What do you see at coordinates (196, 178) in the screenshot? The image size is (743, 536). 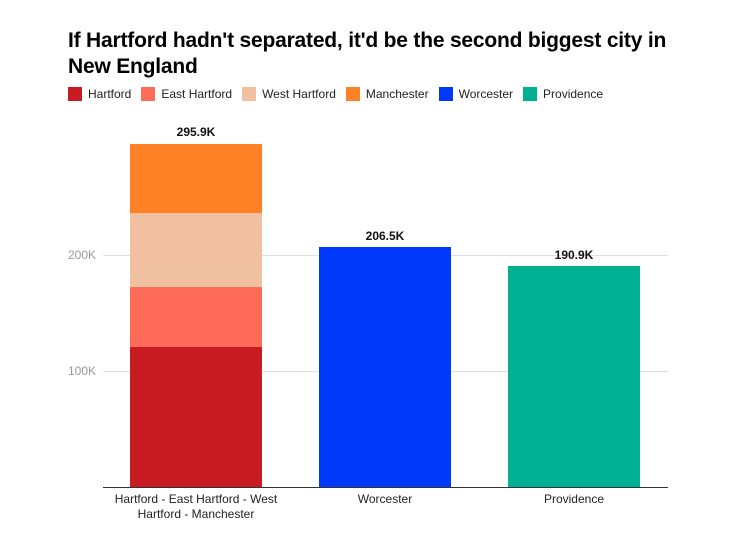 I see `bar-segment-manchester` at bounding box center [196, 178].